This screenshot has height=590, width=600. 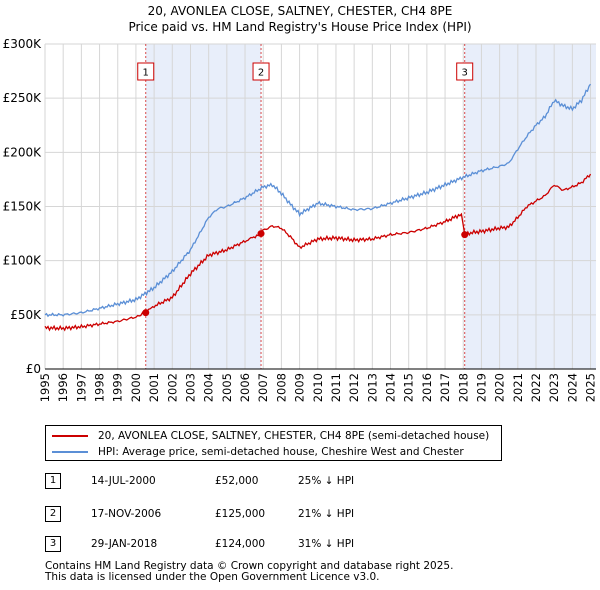 What do you see at coordinates (500, 387) in the screenshot?
I see `x-tick-label: 2020` at bounding box center [500, 387].